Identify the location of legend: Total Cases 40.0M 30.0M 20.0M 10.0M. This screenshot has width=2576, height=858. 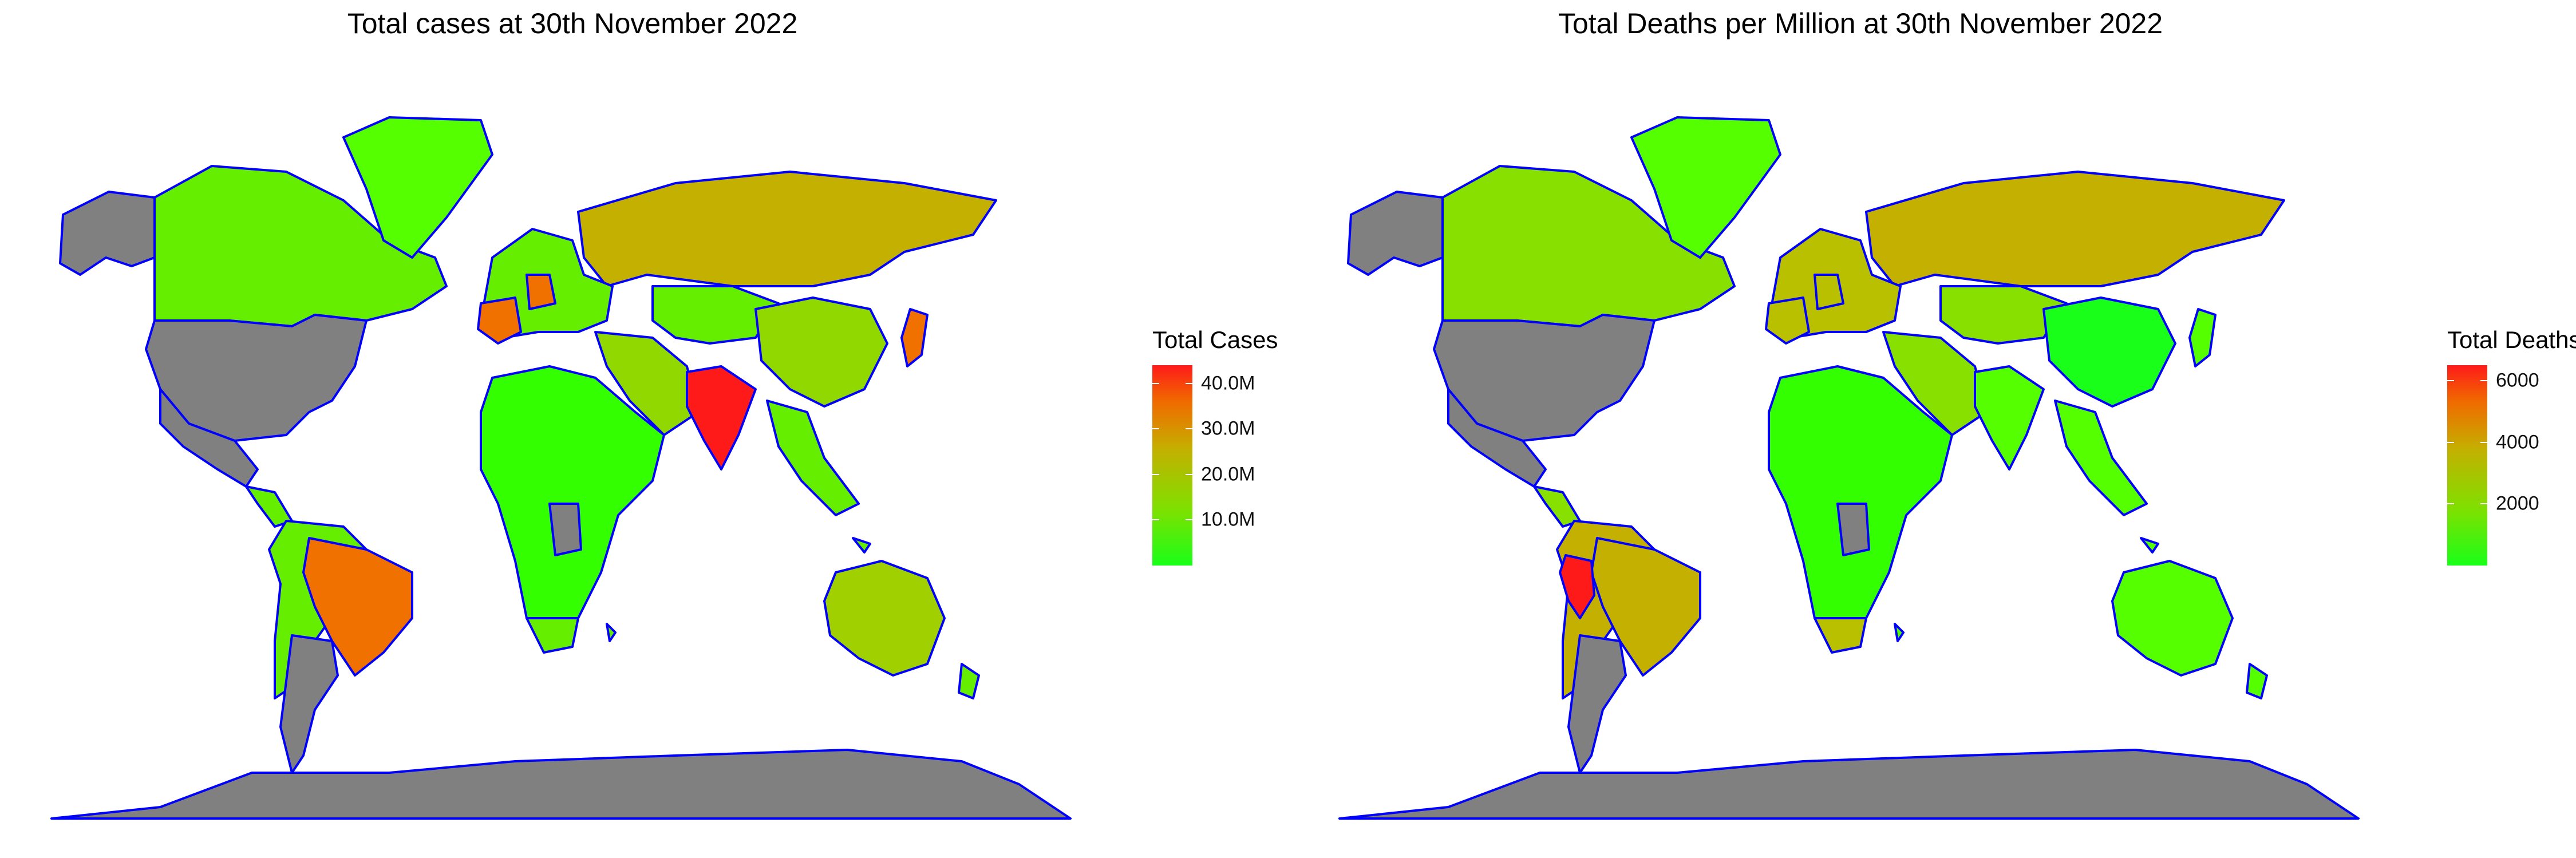
(1215, 446).